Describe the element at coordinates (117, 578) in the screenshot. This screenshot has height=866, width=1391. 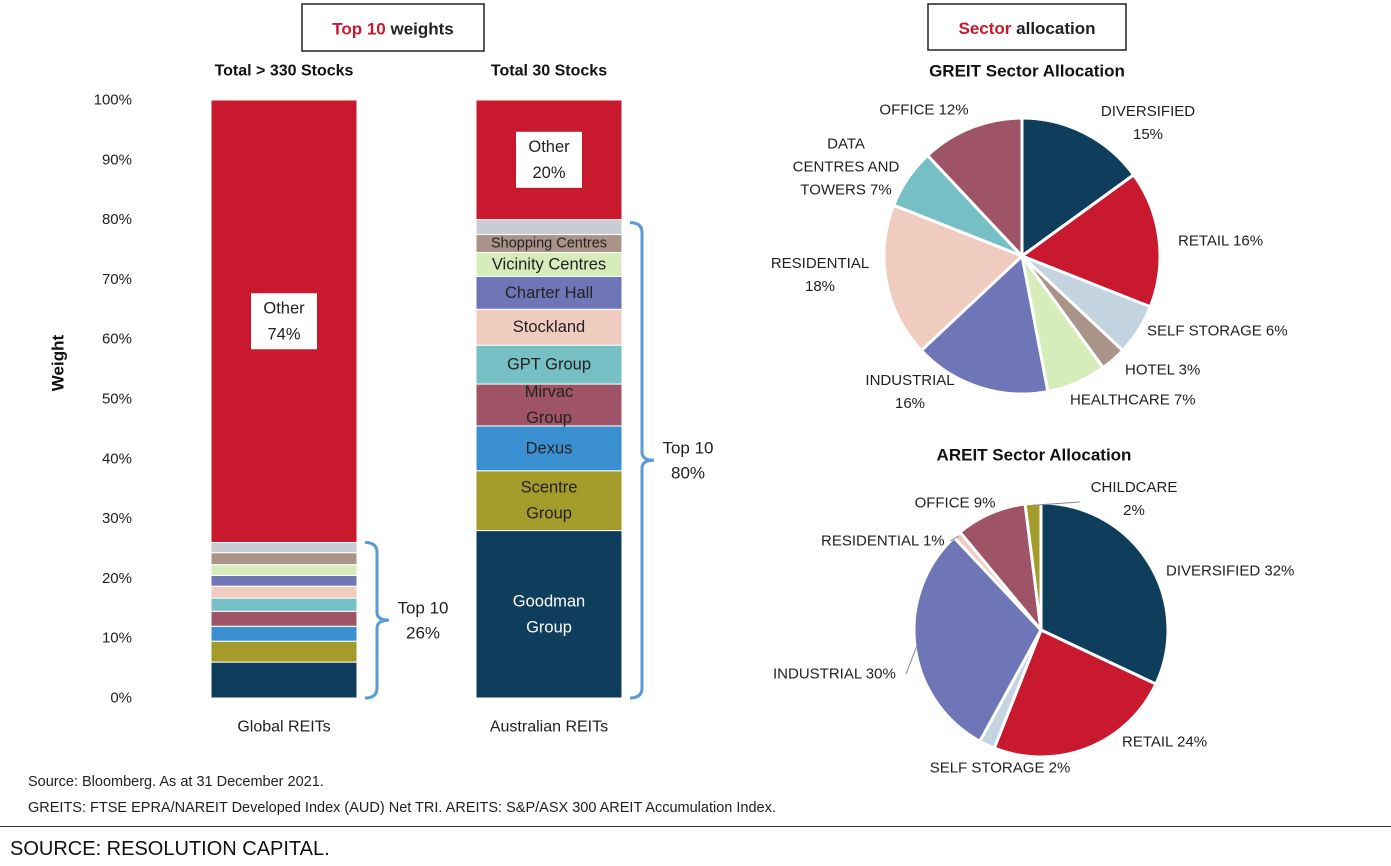
I see `y-tick-label: 20%` at that location.